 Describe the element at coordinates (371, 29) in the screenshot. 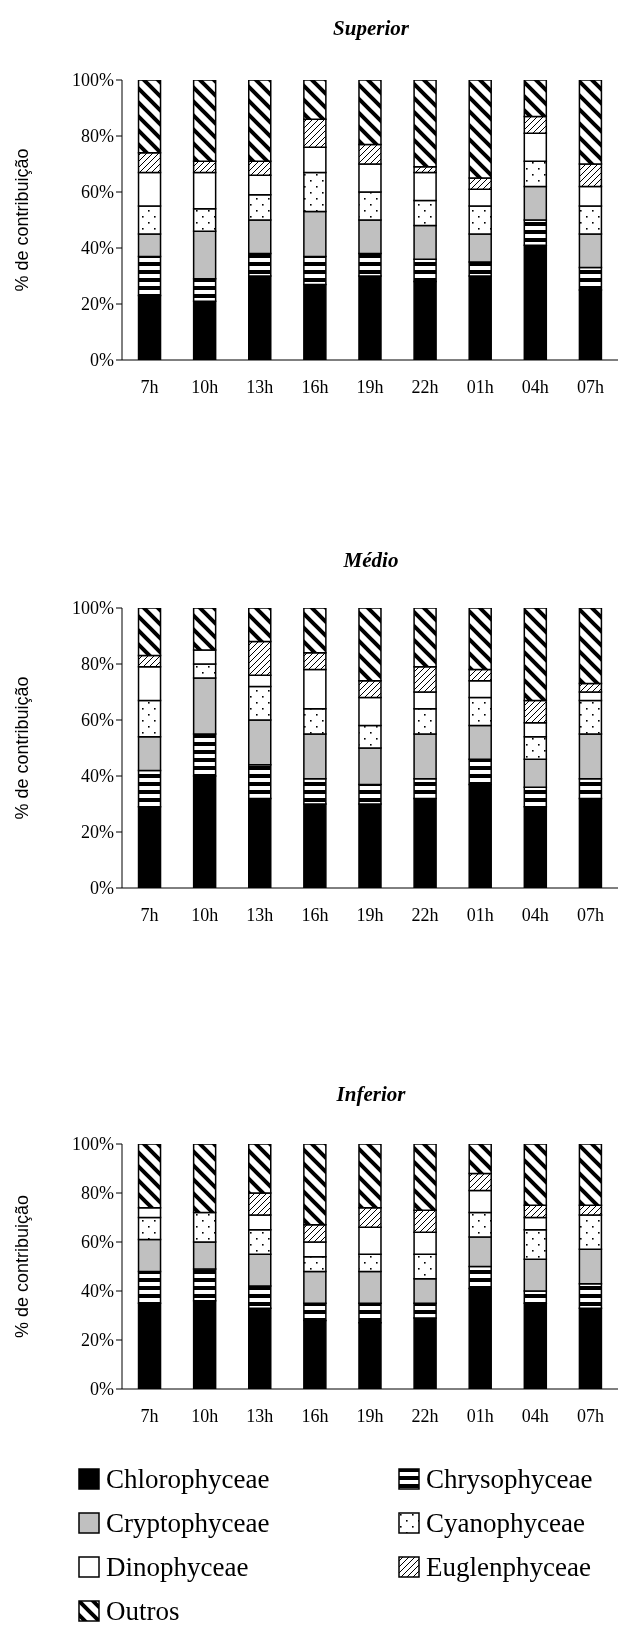

I see `chart-title: Superior` at that location.